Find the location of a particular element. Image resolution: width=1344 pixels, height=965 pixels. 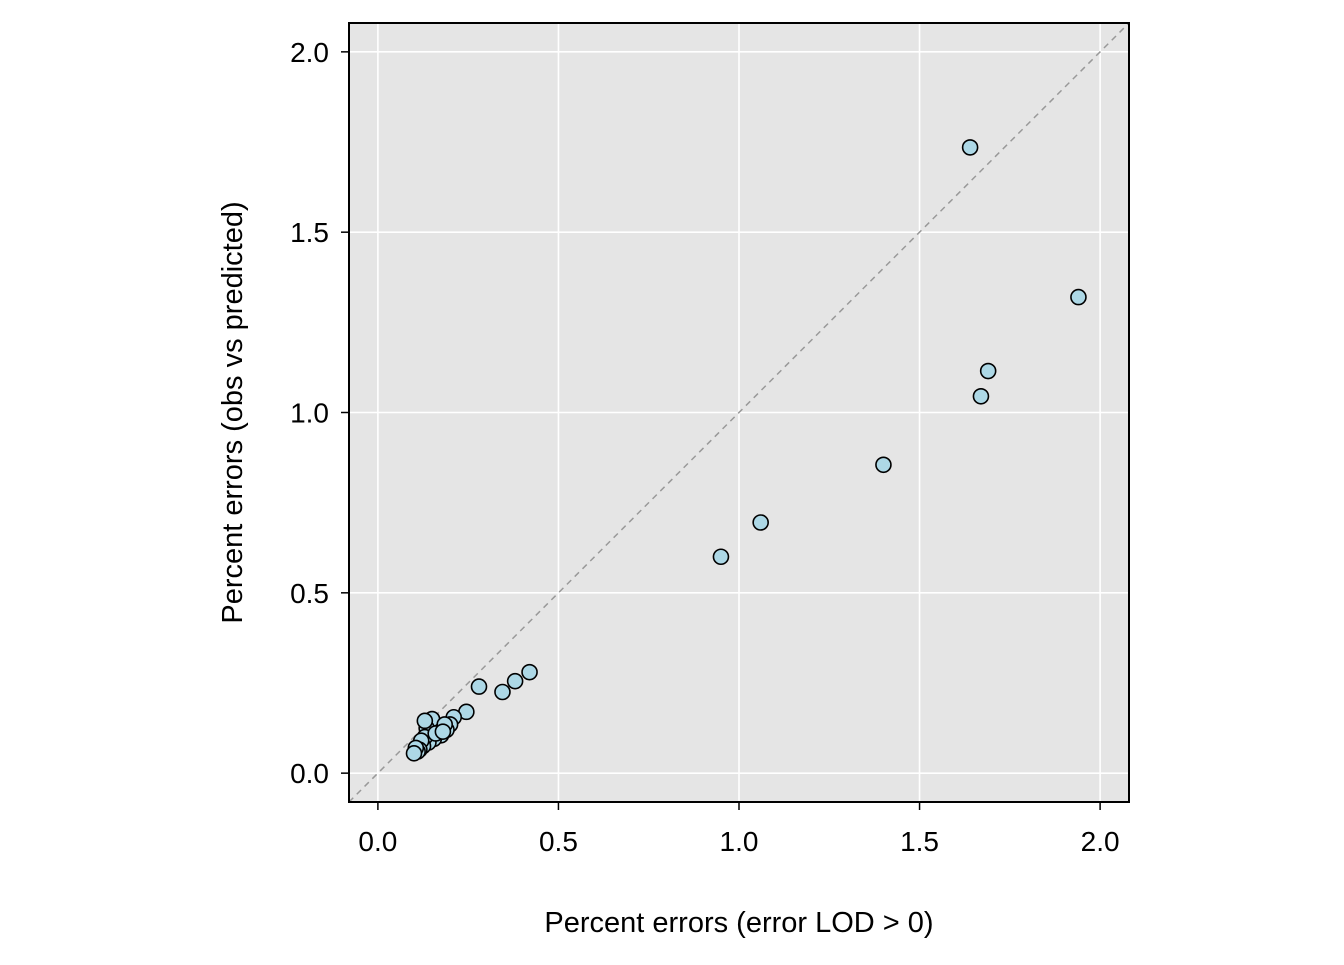

y-tick-label-3: 1.5 is located at coordinates (309, 232).